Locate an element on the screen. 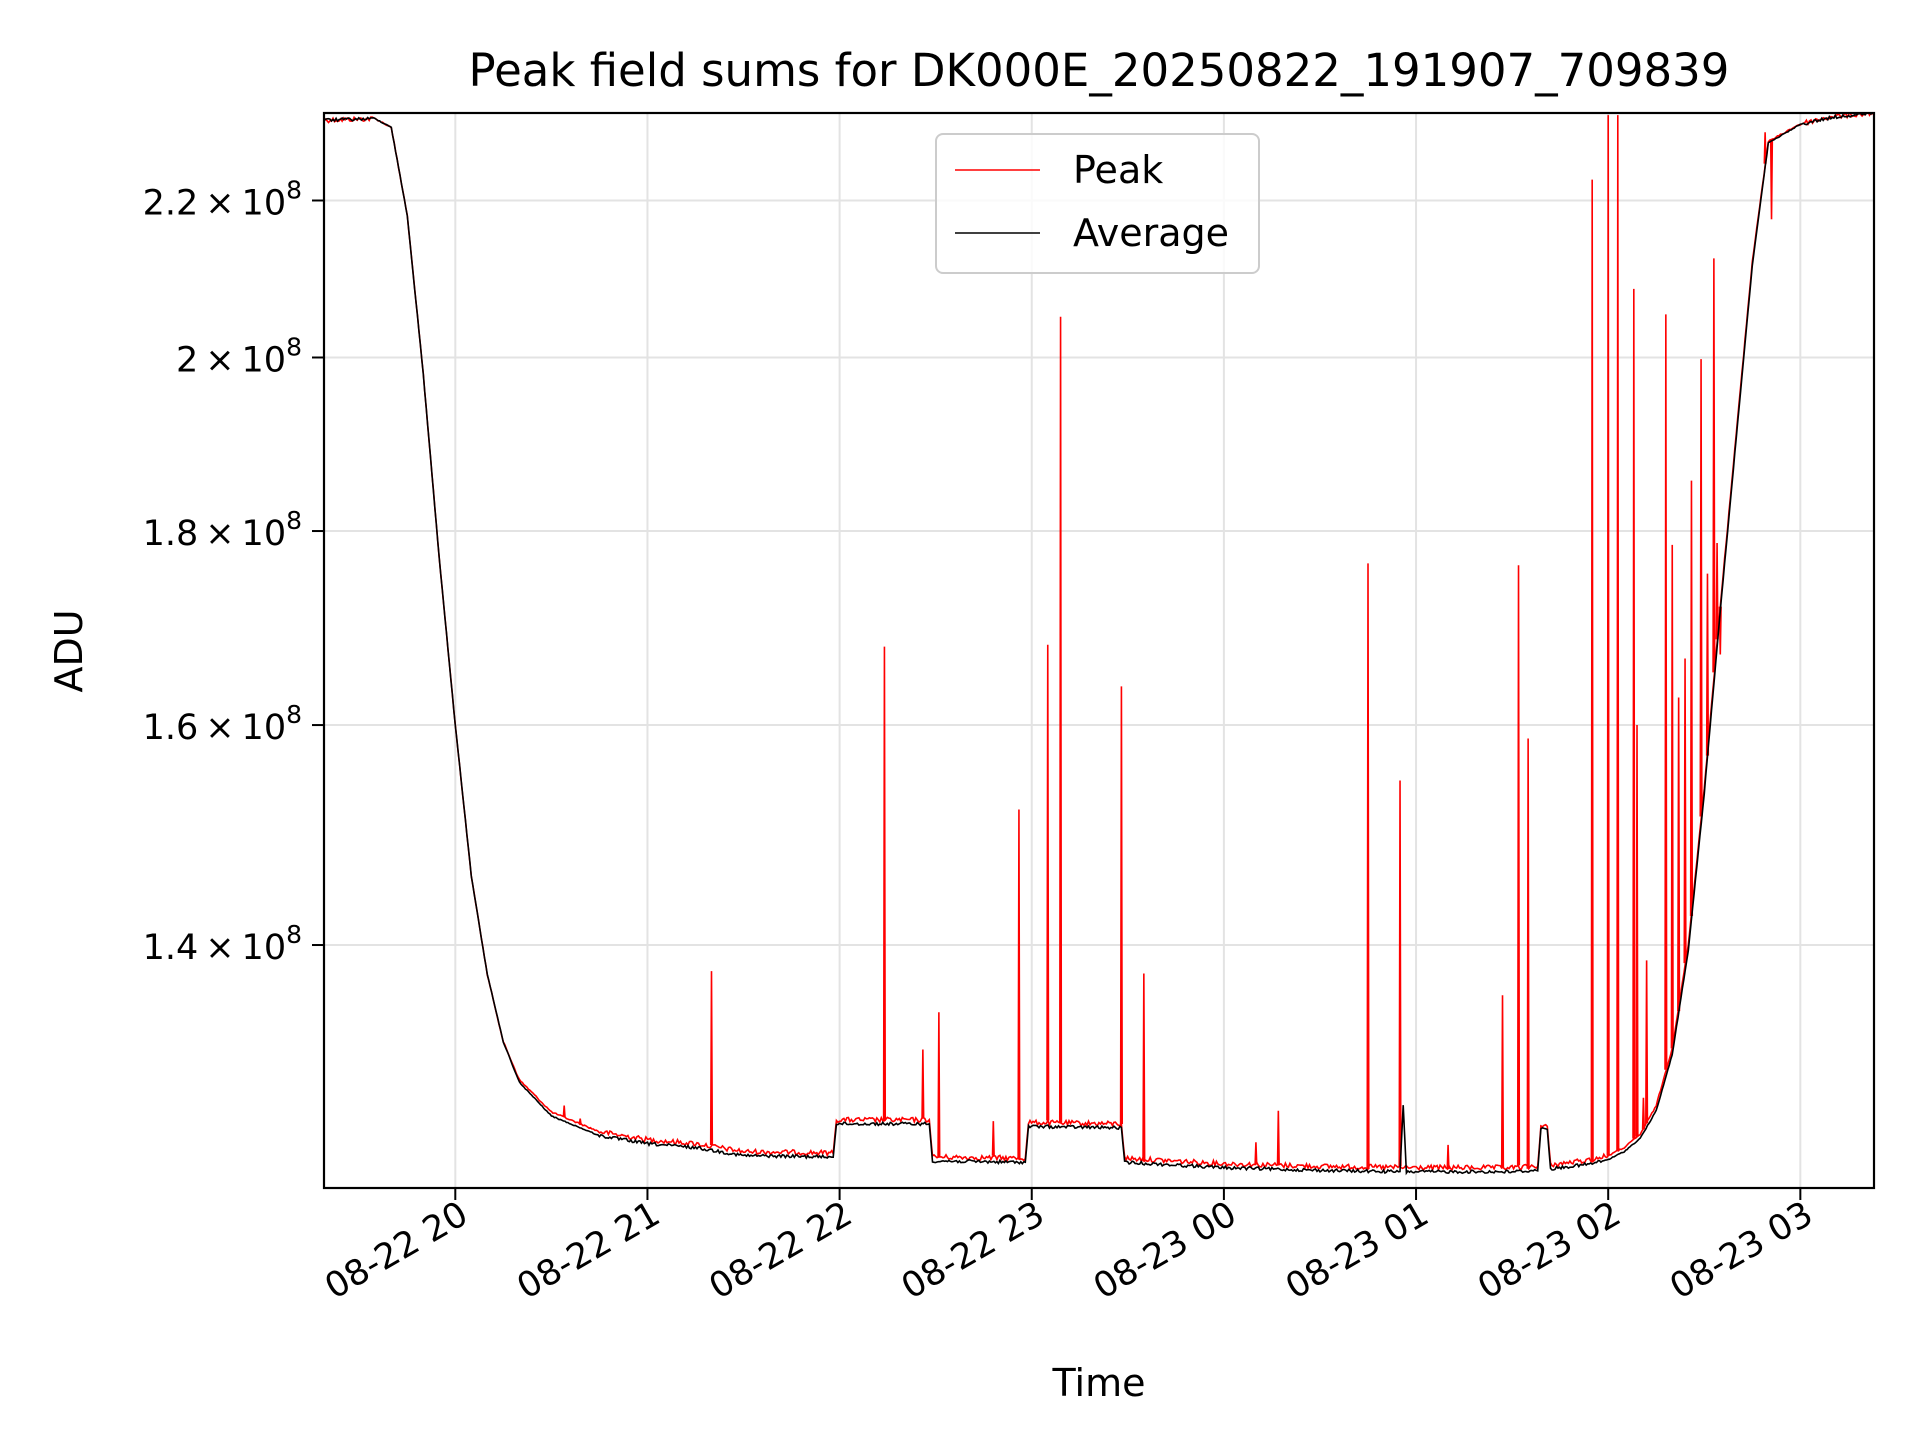 Image resolution: width=1920 pixels, height=1440 pixels. legend-average-label: Average is located at coordinates (1151, 233).